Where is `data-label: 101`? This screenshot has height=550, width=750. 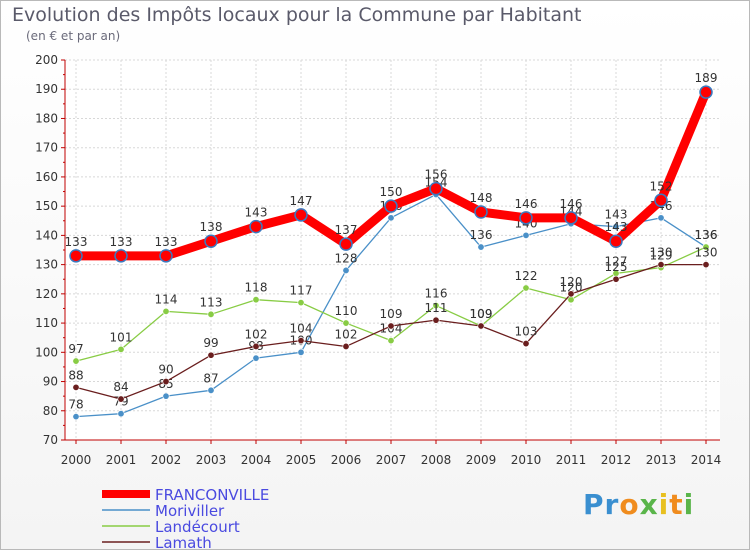 data-label: 101 is located at coordinates (121, 337).